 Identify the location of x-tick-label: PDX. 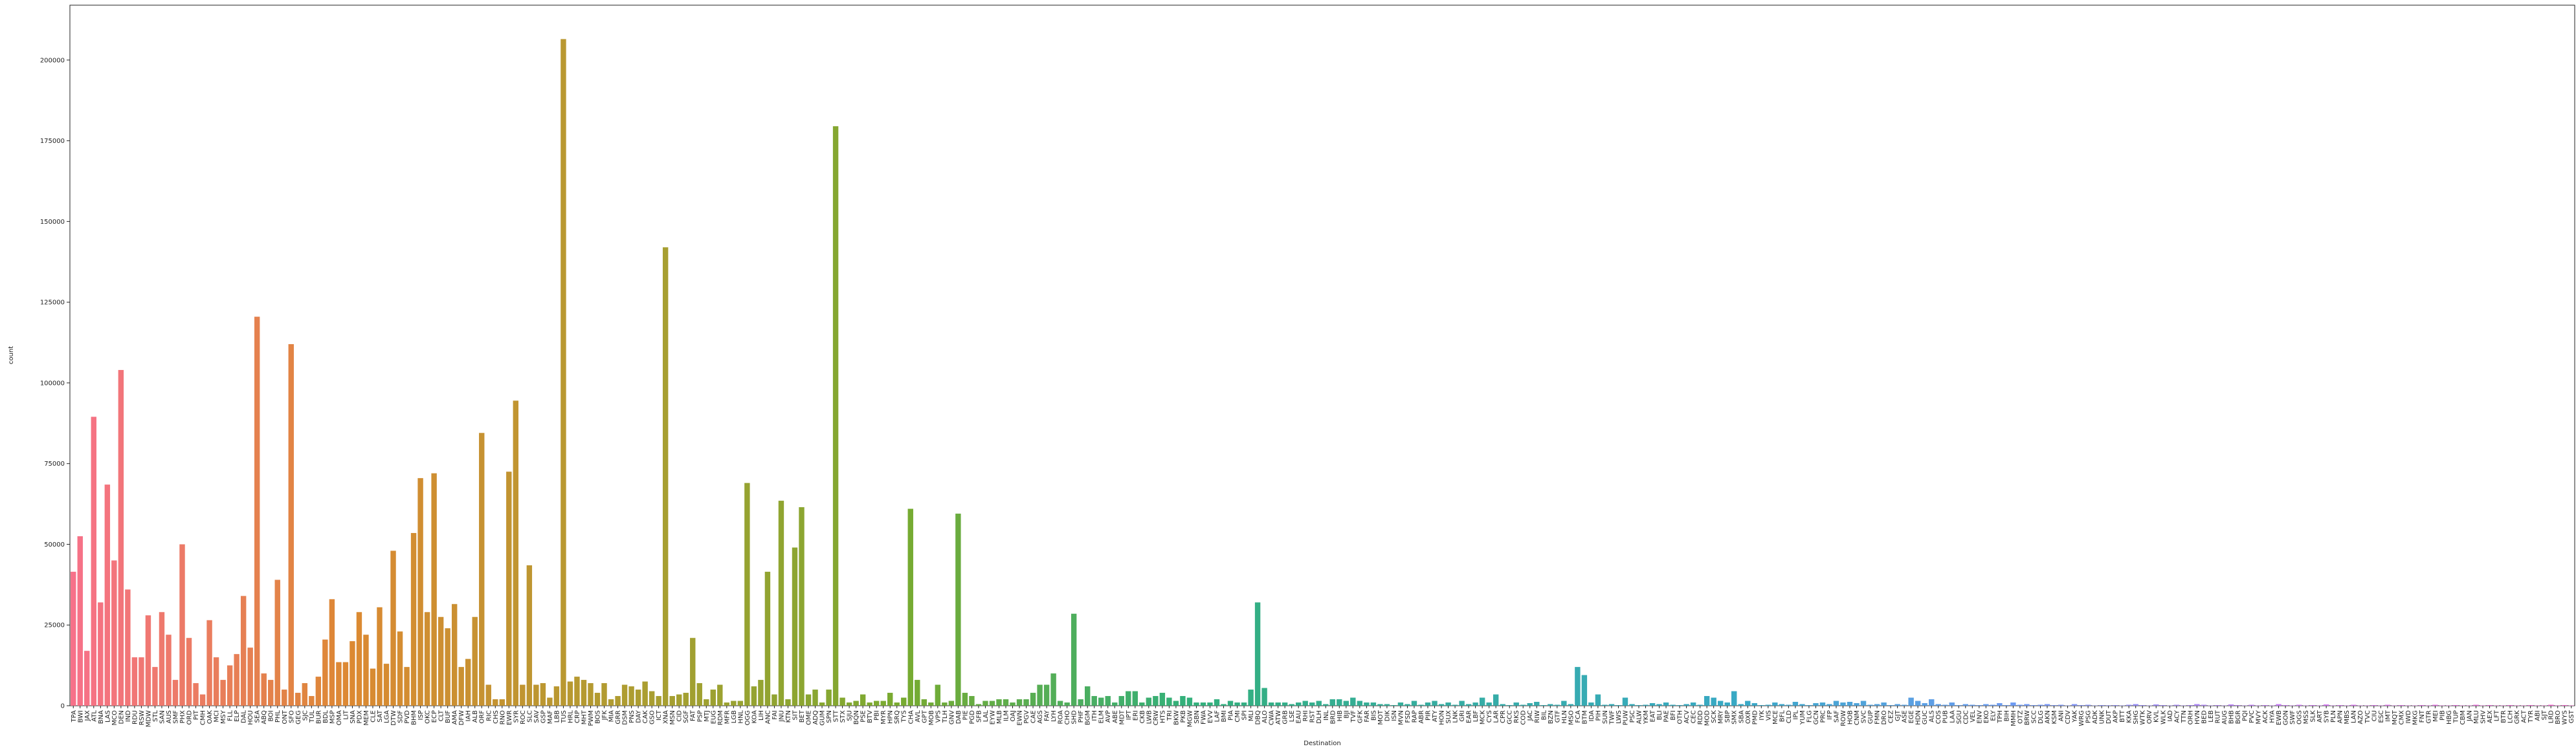
(359, 717).